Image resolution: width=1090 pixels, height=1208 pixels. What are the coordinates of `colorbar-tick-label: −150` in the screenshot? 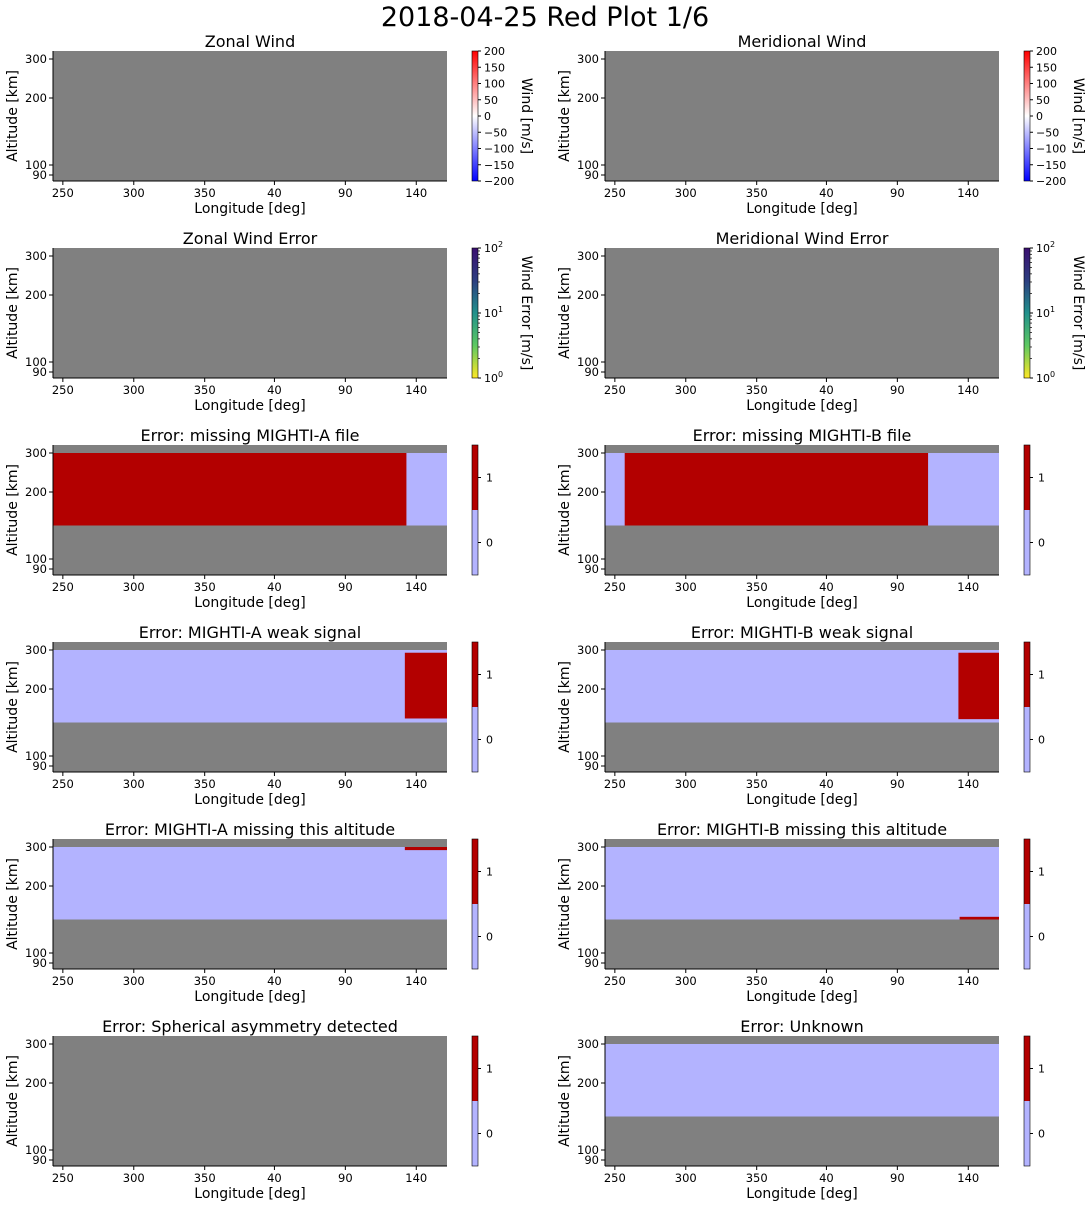 It's located at (1051, 165).